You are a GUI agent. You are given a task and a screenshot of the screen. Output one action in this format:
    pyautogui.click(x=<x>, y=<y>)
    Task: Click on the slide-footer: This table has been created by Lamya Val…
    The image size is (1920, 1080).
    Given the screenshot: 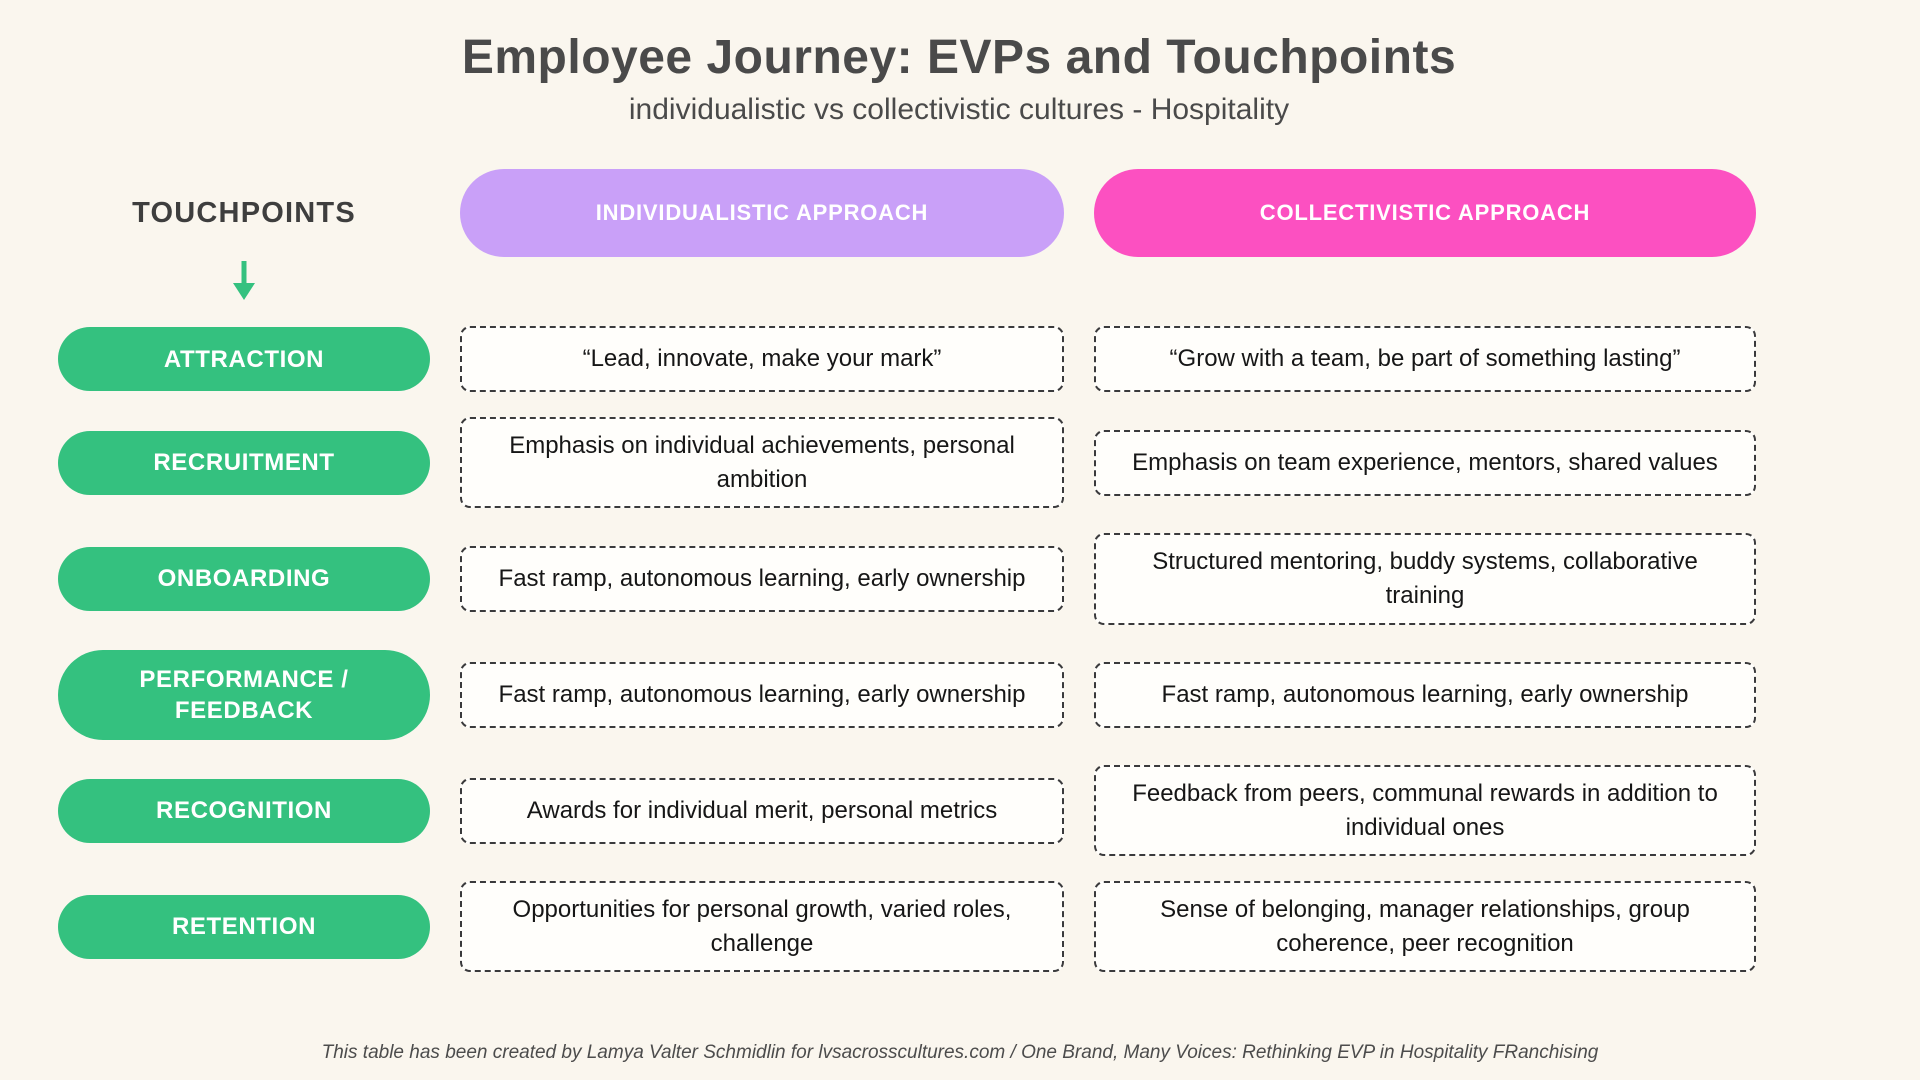 What is the action you would take?
    pyautogui.click(x=960, y=1053)
    